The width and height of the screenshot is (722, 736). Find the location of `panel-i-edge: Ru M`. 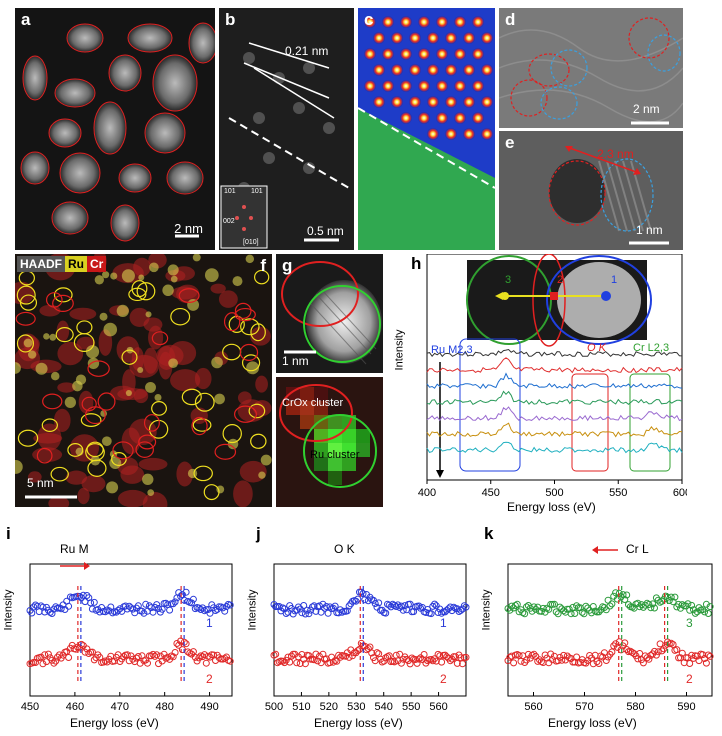

panel-i-edge: Ru M is located at coordinates (74, 549).